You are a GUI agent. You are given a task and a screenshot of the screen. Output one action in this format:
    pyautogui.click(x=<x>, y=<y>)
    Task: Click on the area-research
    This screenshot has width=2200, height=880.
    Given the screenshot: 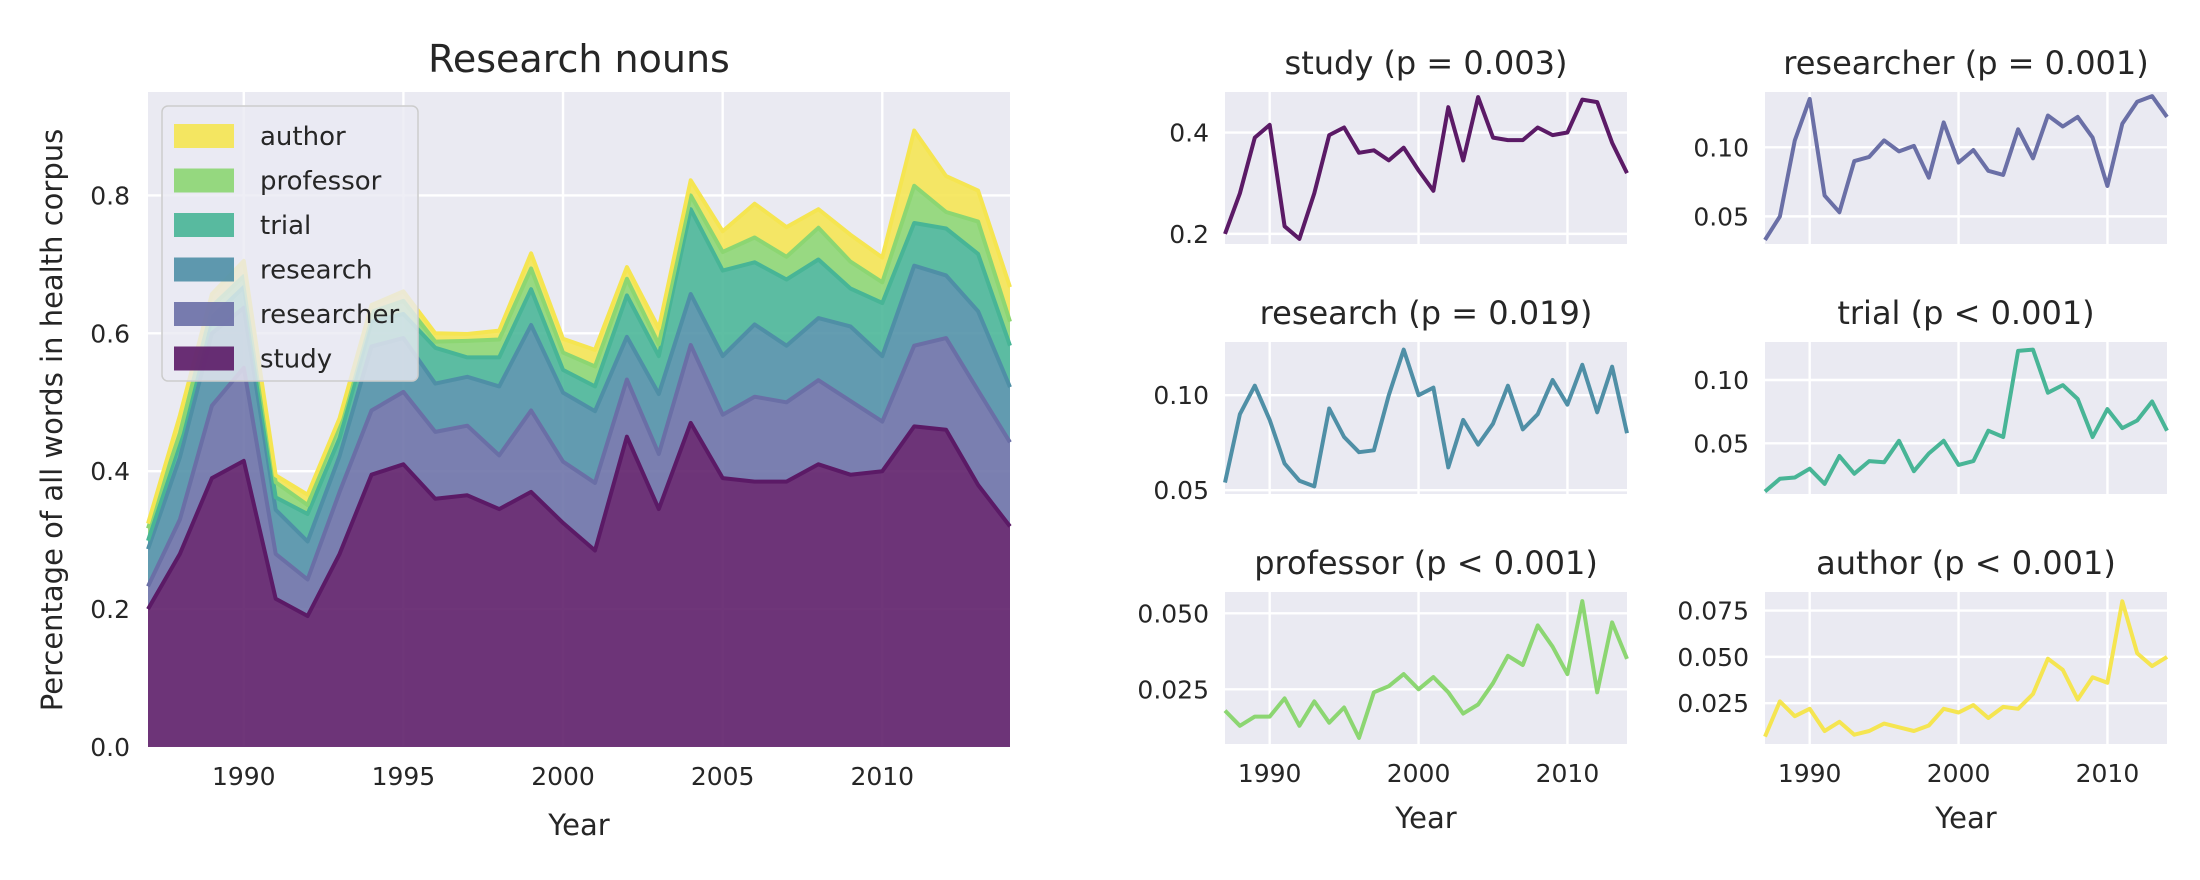 What is the action you would take?
    pyautogui.click(x=579, y=426)
    